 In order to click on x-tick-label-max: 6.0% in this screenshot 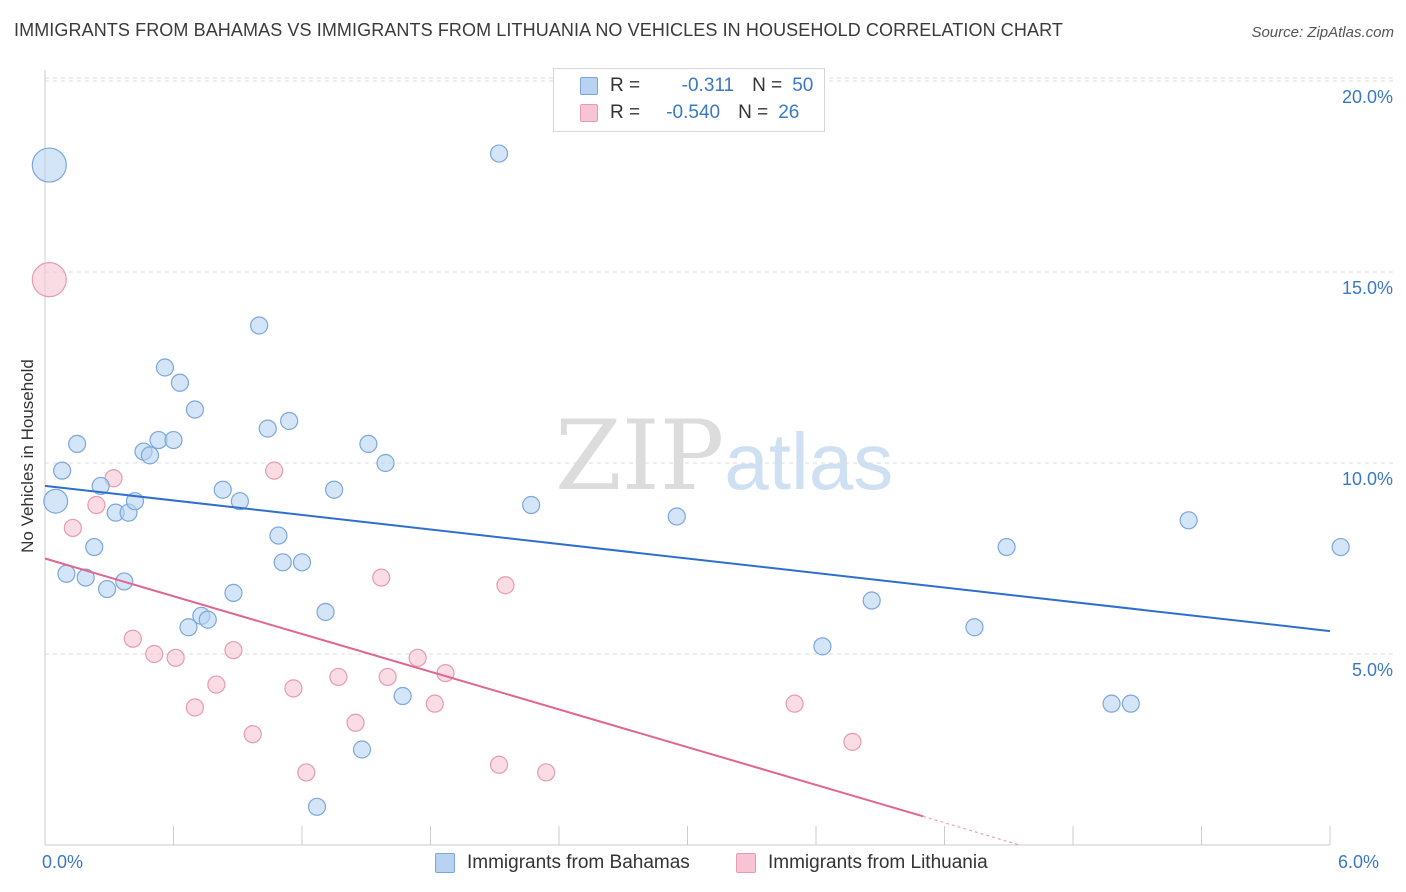, I will do `click(1359, 862)`.